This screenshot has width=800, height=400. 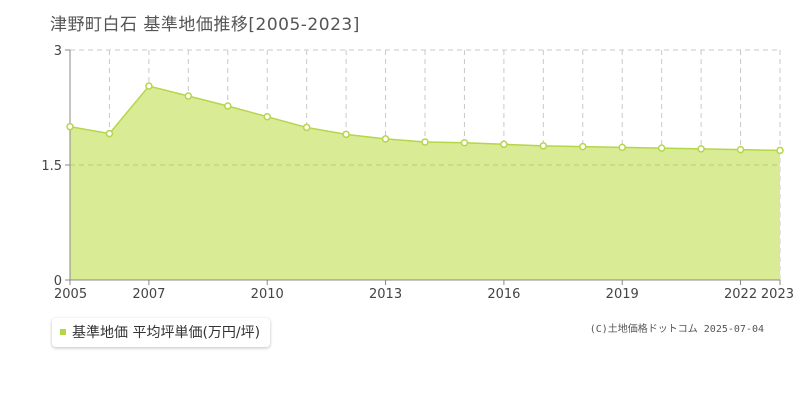 What do you see at coordinates (148, 294) in the screenshot?
I see `x-tick-label: 2007` at bounding box center [148, 294].